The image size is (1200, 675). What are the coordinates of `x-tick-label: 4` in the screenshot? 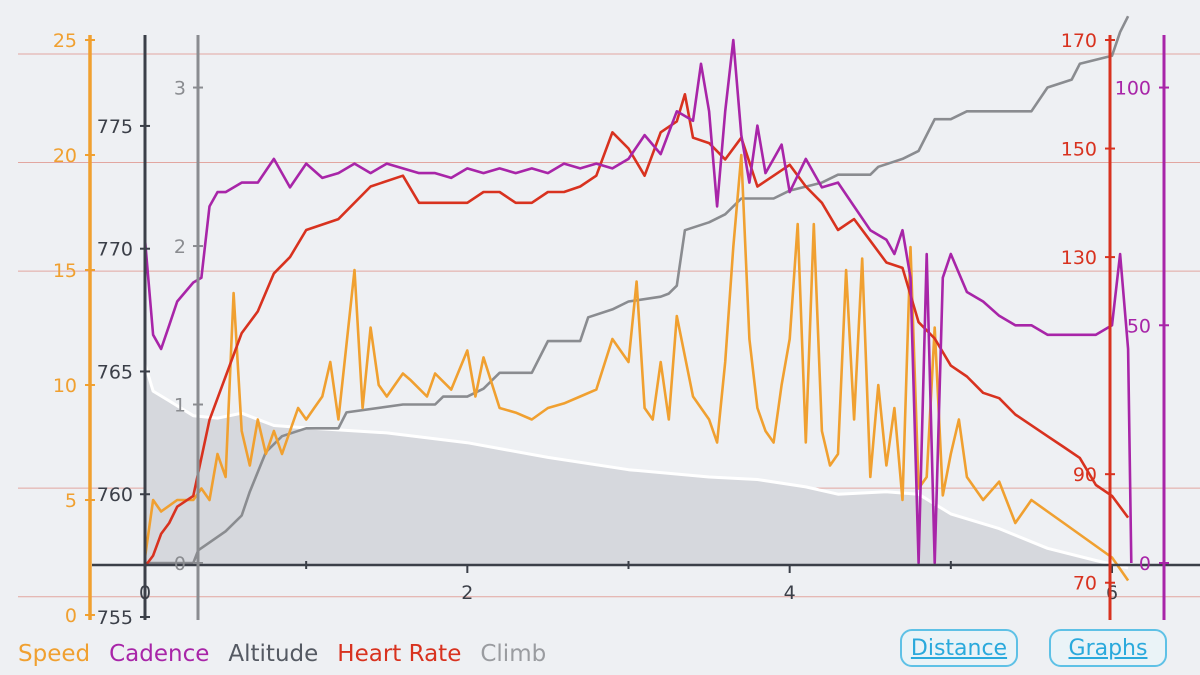 It's located at (790, 593).